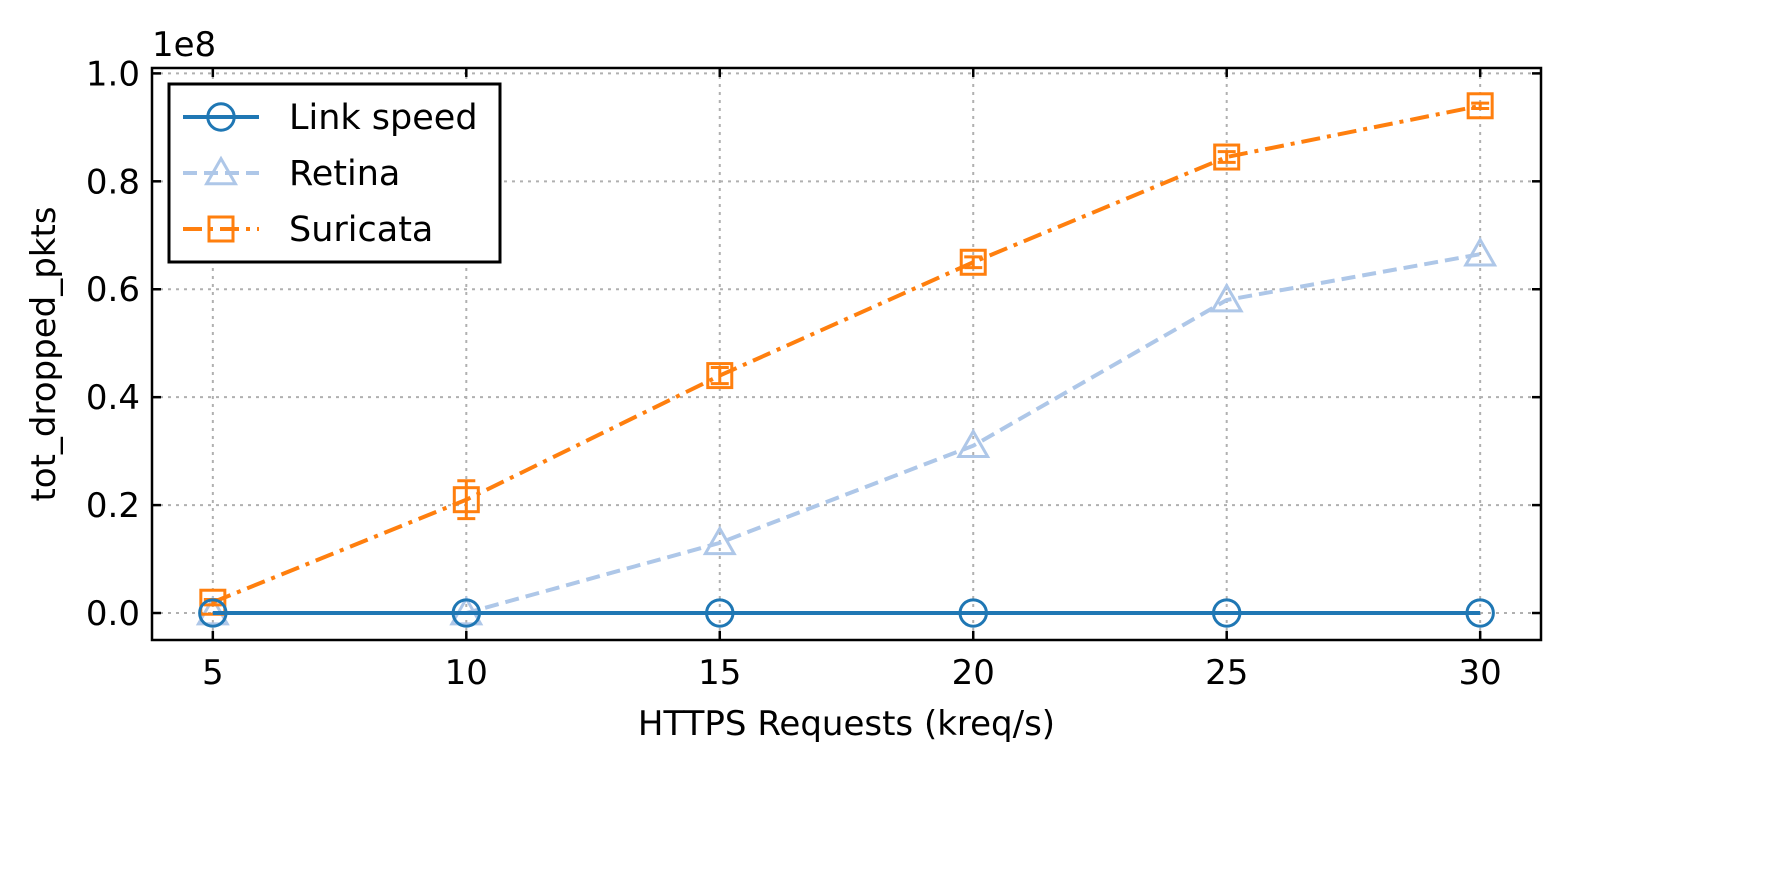 The image size is (1770, 869). What do you see at coordinates (846, 613) in the screenshot?
I see `series-link-speed` at bounding box center [846, 613].